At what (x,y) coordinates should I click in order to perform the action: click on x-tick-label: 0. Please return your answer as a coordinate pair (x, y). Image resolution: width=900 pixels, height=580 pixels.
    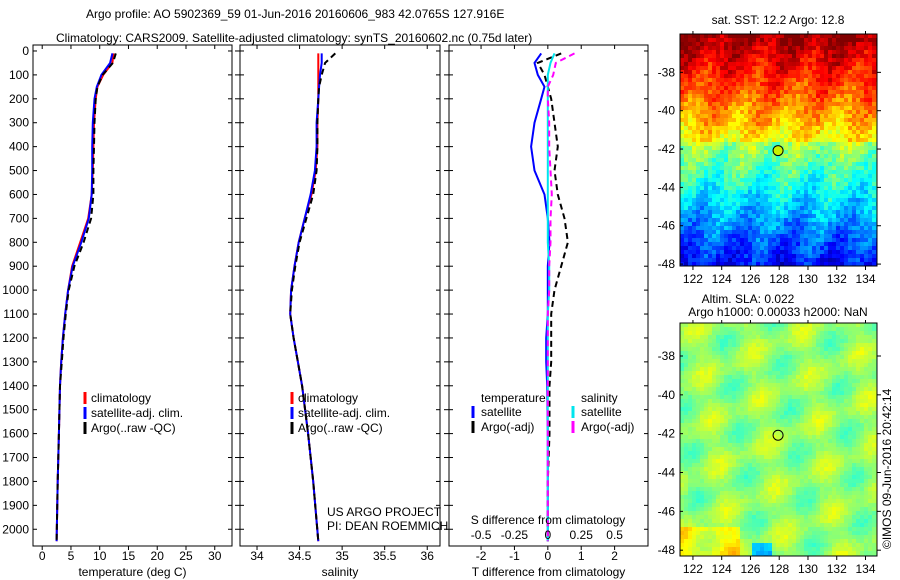
    Looking at the image, I should click on (42, 556).